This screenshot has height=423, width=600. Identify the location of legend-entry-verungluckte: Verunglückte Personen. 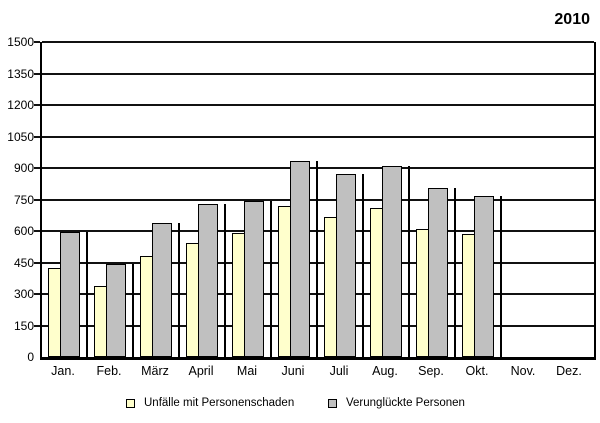
(396, 403).